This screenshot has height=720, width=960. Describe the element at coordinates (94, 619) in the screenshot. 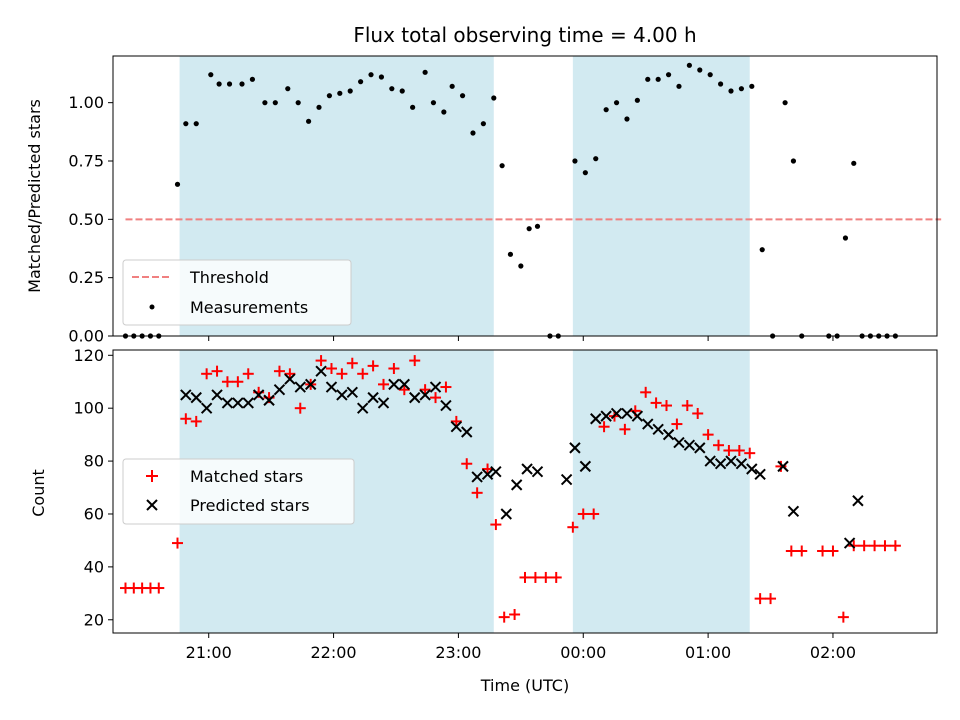

I see `y-tick-label: 20` at that location.